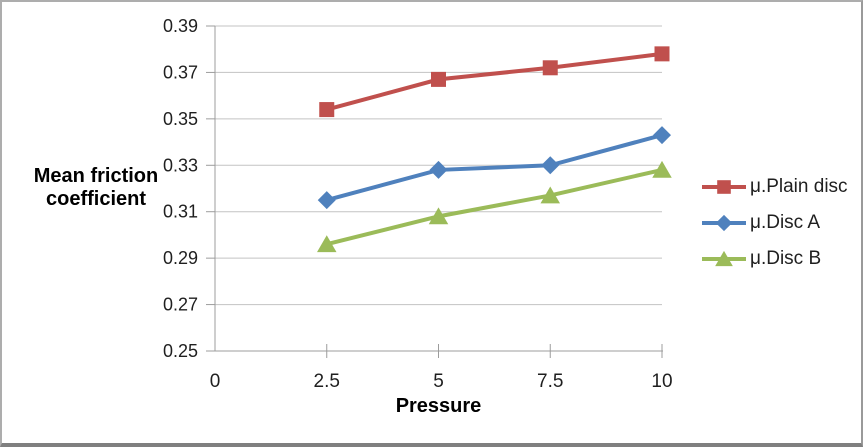 The image size is (863, 447). Describe the element at coordinates (550, 381) in the screenshot. I see `x-tick-label: 7.5` at that location.